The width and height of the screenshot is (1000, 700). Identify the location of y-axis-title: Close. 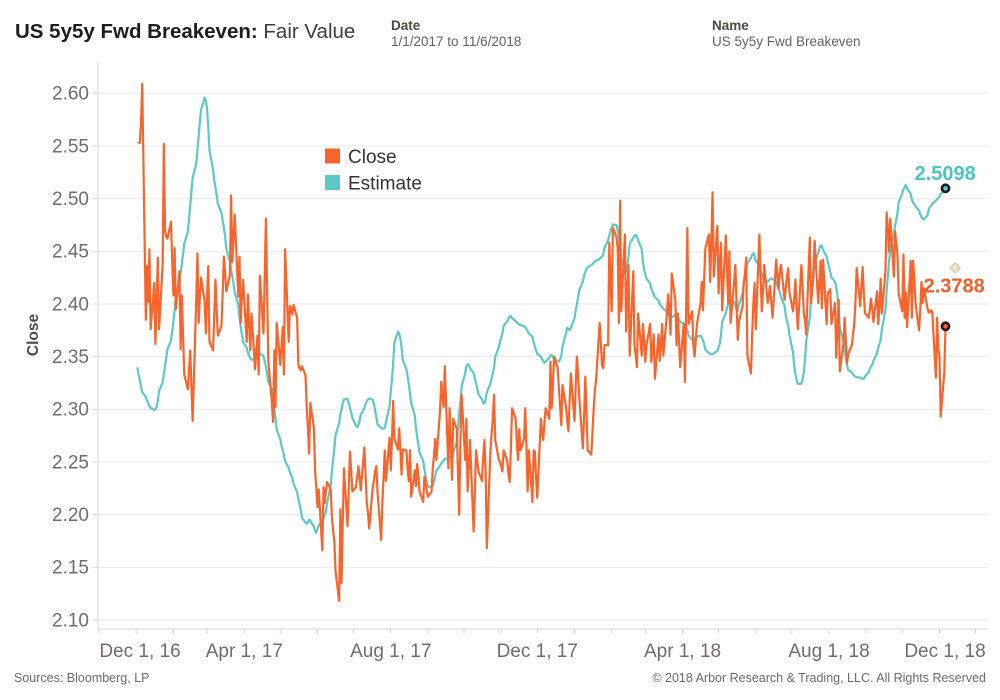
(33, 335).